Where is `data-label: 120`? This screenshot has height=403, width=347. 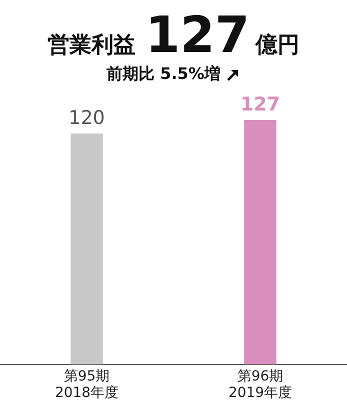
data-label: 120 is located at coordinates (86, 117).